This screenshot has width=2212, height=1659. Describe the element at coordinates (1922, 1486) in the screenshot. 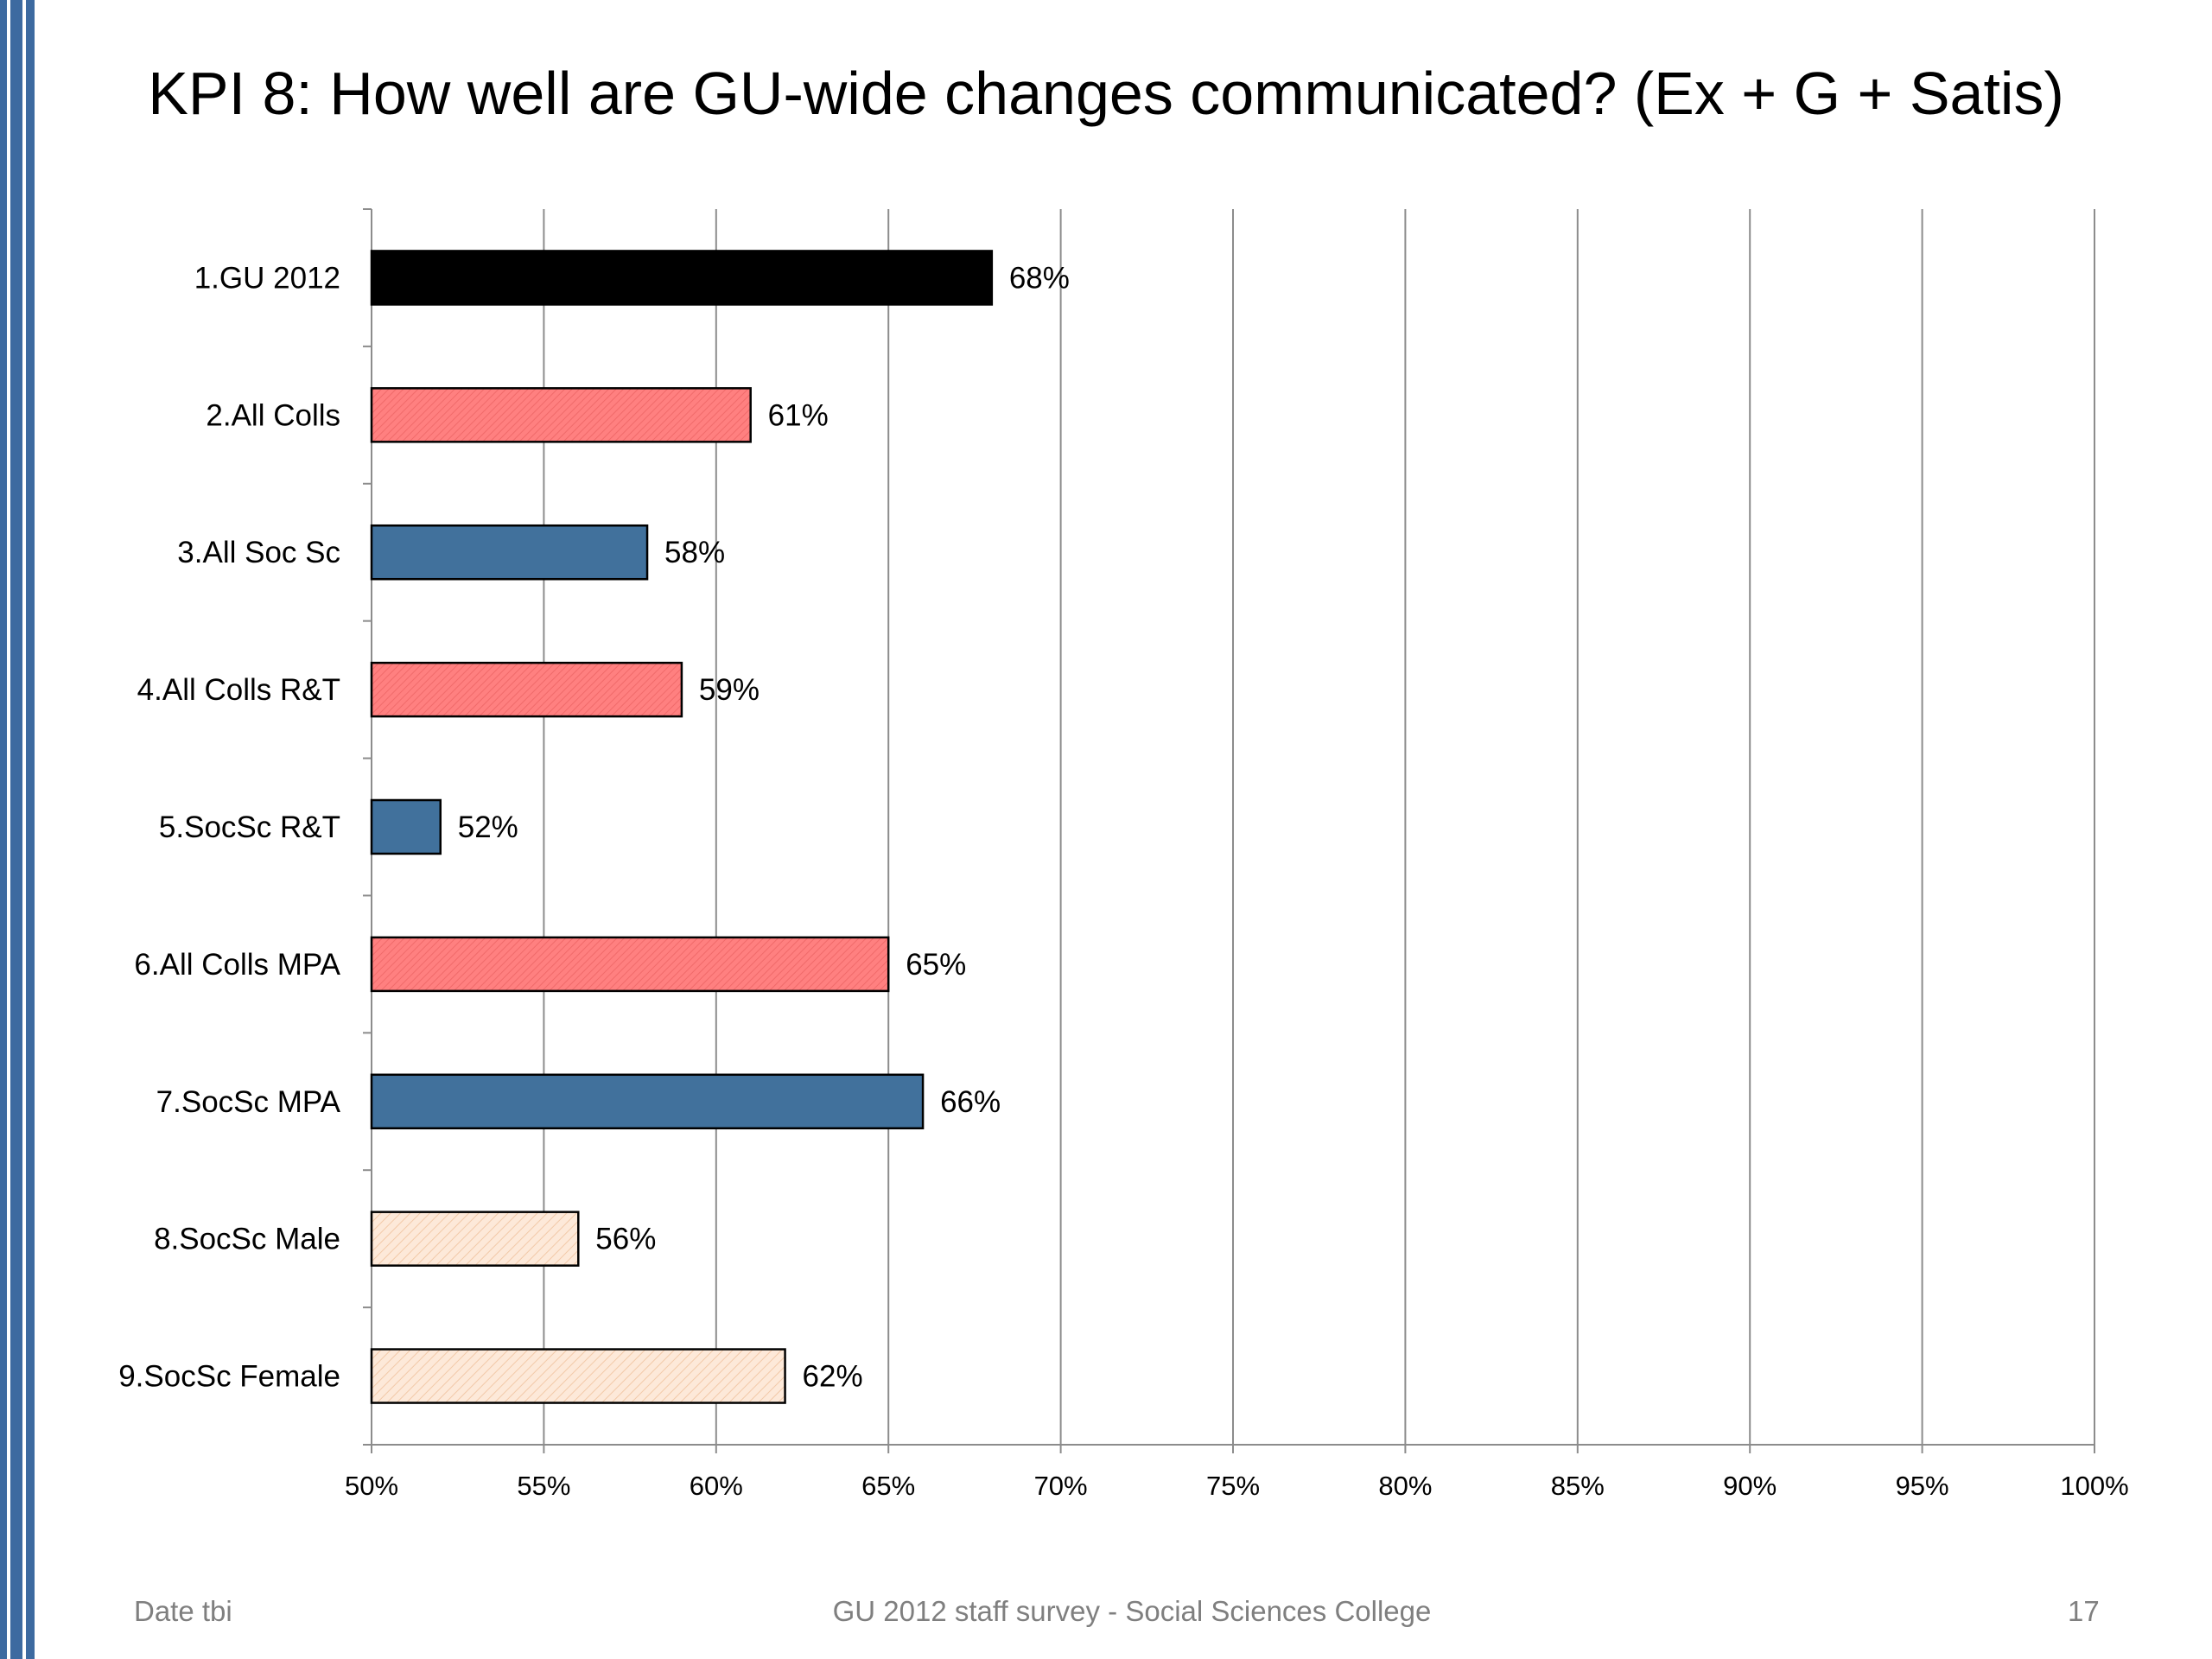

I see `x-tick-label: 95%` at that location.